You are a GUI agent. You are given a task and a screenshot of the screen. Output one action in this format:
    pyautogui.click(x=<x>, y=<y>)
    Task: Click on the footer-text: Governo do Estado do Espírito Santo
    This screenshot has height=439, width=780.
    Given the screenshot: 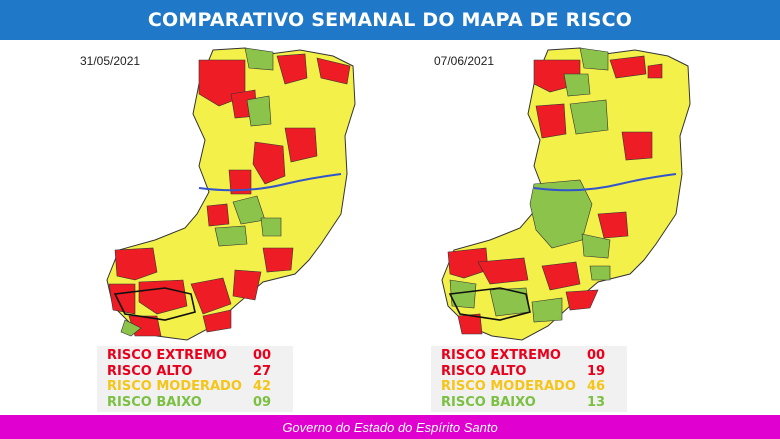 What is the action you would take?
    pyautogui.click(x=390, y=427)
    